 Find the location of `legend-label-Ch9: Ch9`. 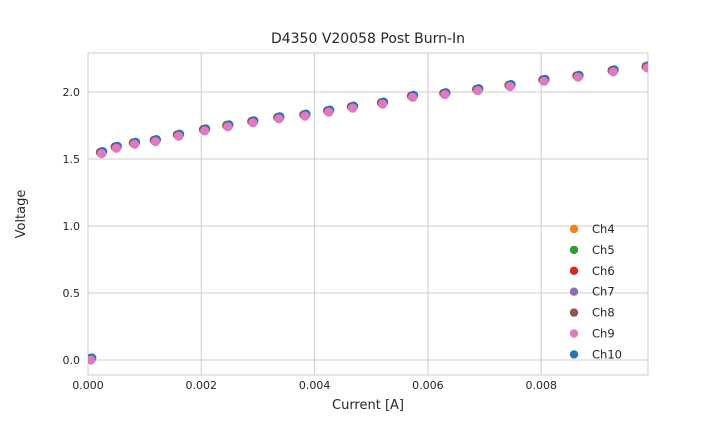

legend-label-Ch9: Ch9 is located at coordinates (603, 334).